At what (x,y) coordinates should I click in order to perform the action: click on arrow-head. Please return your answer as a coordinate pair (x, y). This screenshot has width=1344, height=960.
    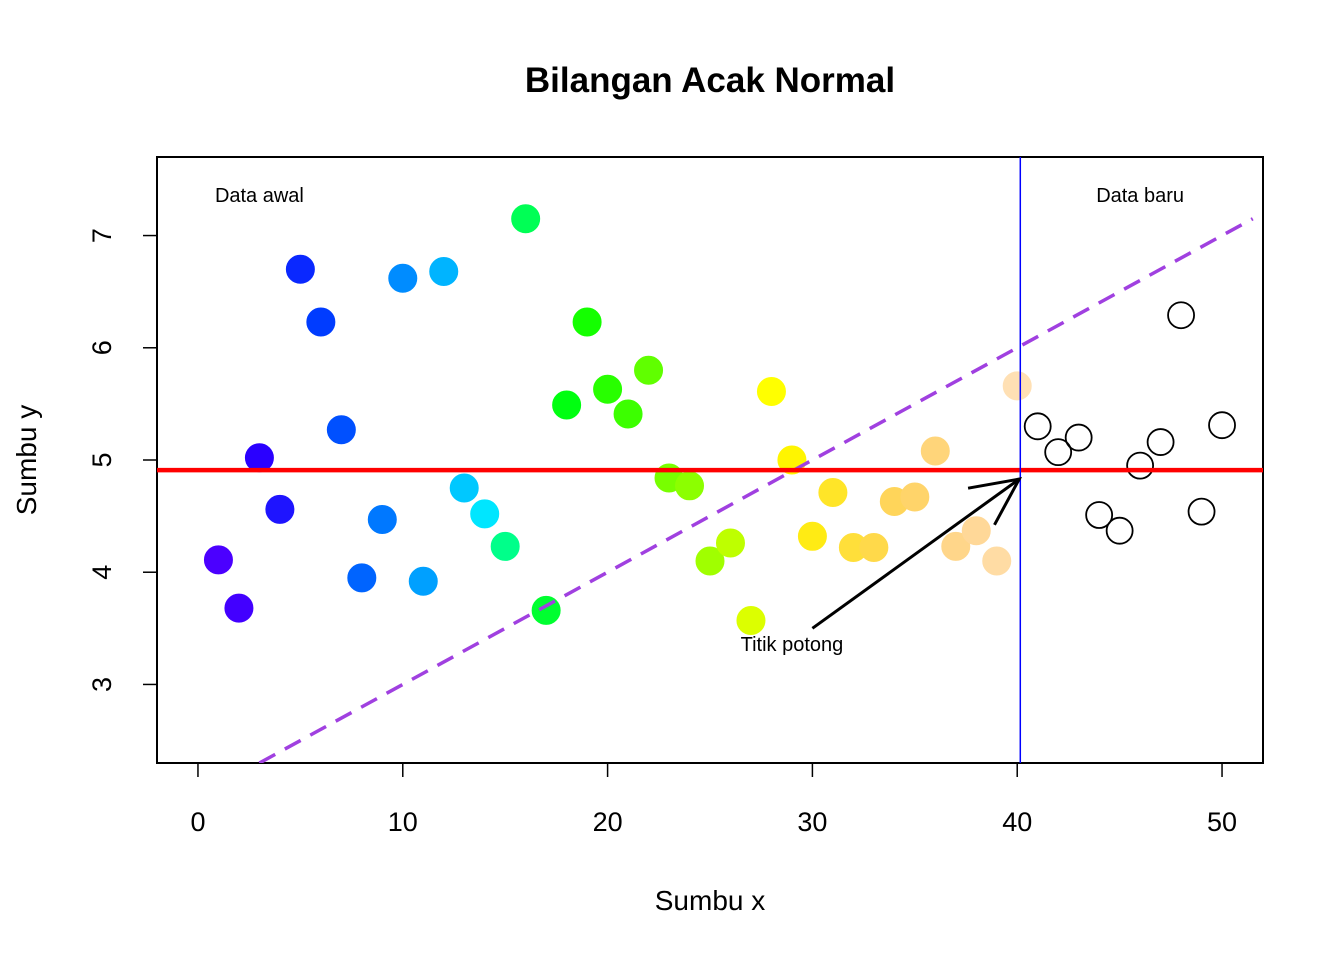
    Looking at the image, I should click on (995, 501).